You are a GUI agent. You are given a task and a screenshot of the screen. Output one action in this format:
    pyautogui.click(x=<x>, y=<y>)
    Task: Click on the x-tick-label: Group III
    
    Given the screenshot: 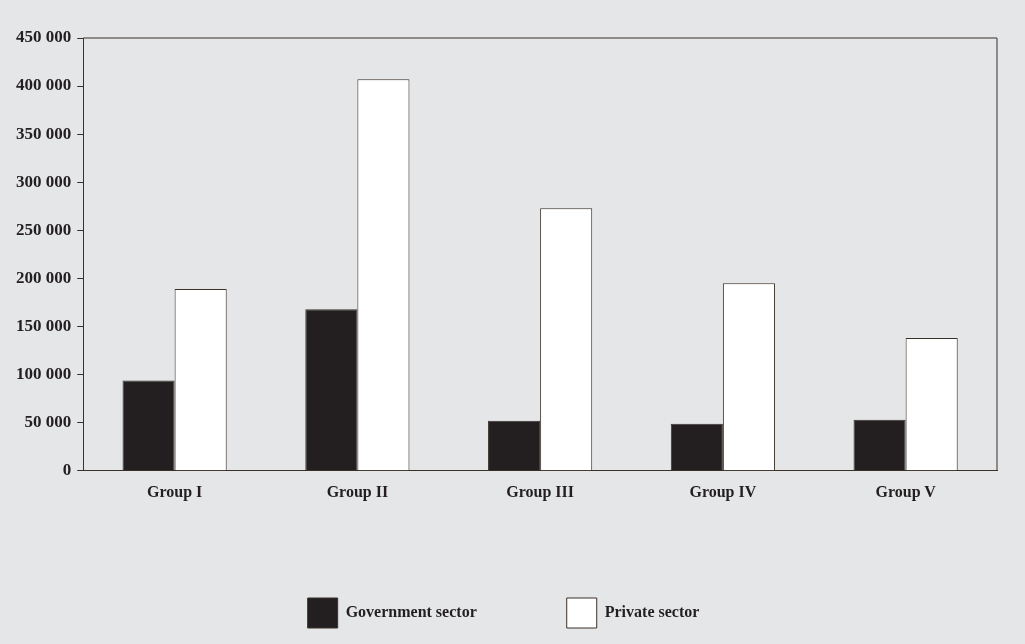 What is the action you would take?
    pyautogui.click(x=540, y=491)
    